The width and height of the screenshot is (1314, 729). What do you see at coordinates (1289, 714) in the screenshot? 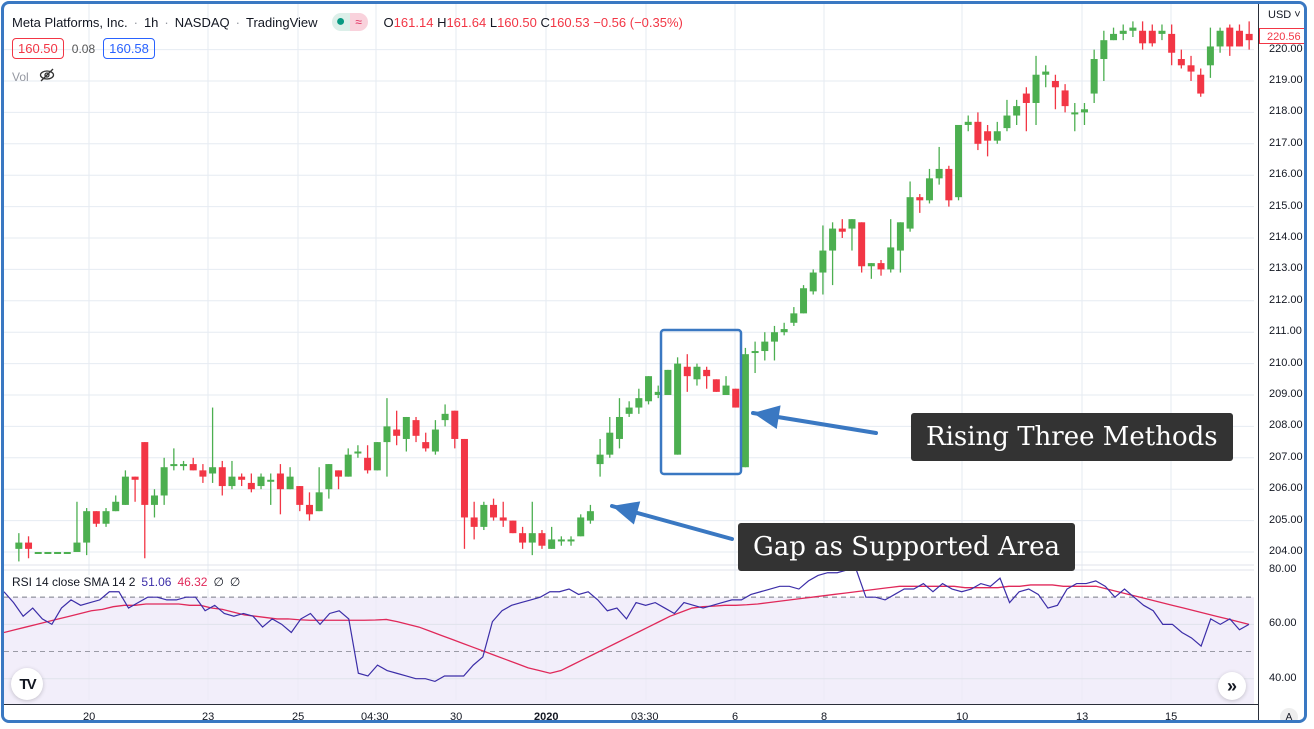
I see `auto-scale-button: A` at bounding box center [1289, 714].